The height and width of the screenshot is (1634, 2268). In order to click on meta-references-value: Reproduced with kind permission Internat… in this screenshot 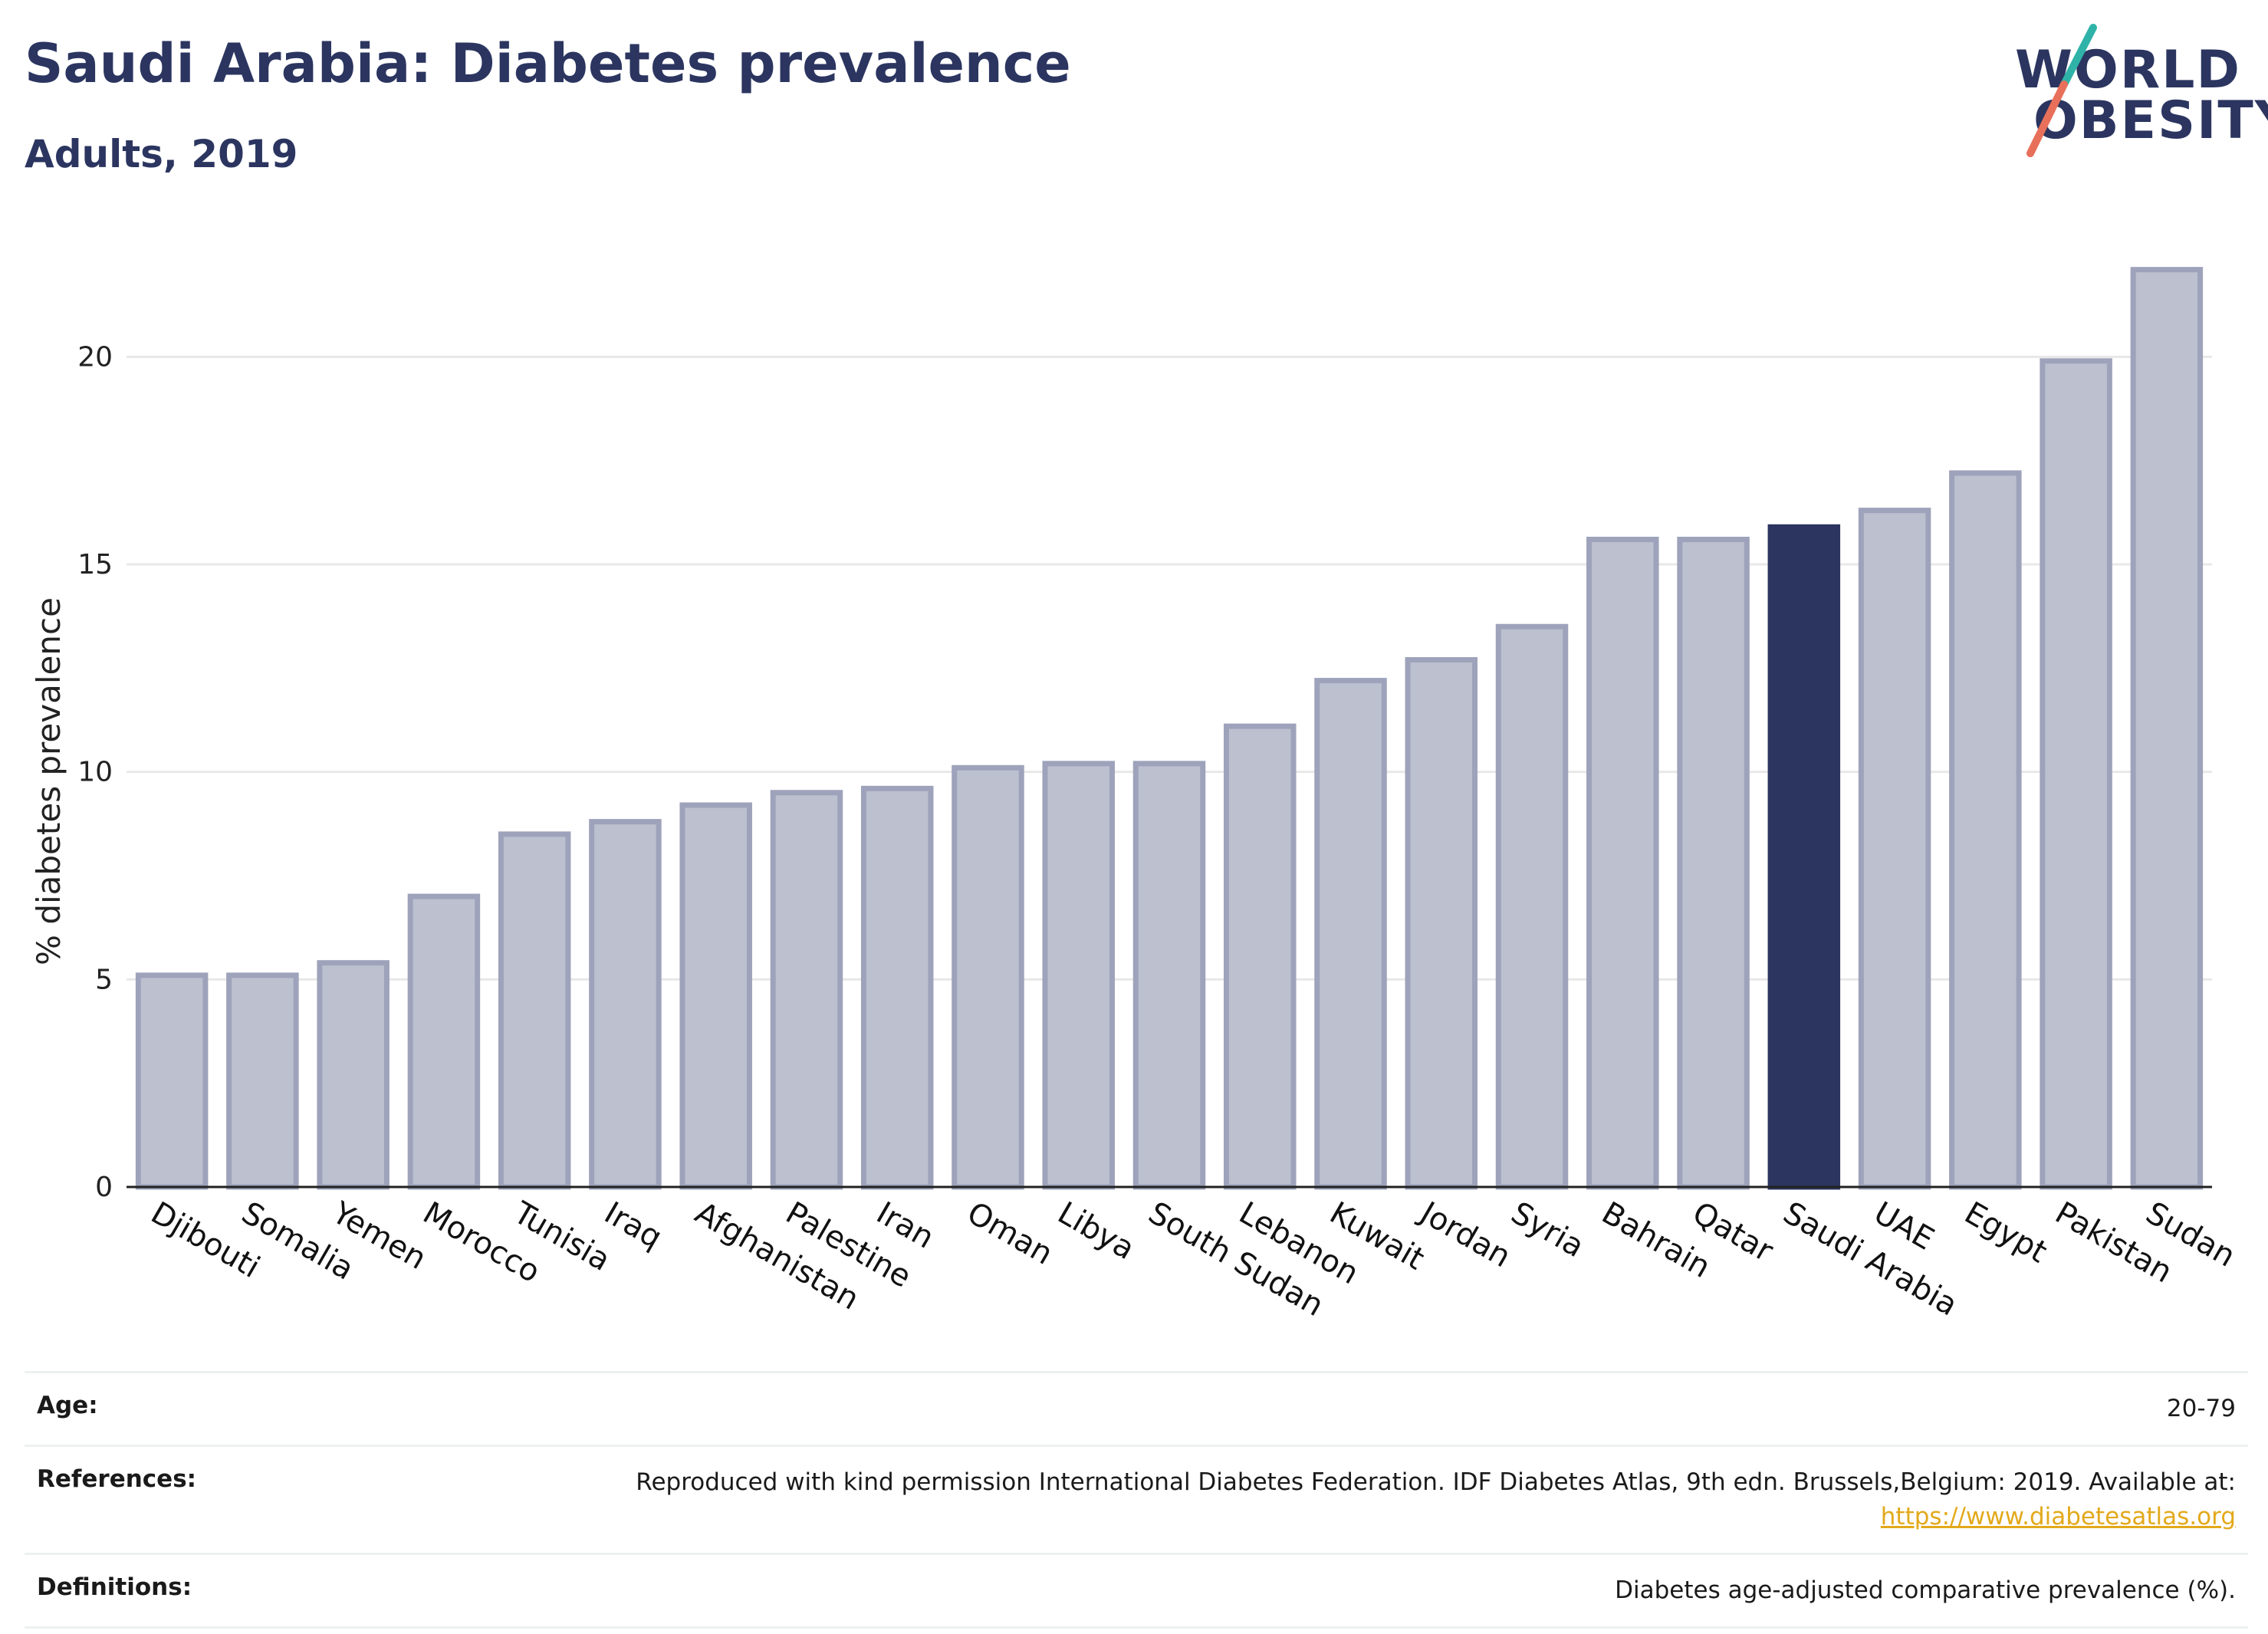, I will do `click(1436, 1500)`.